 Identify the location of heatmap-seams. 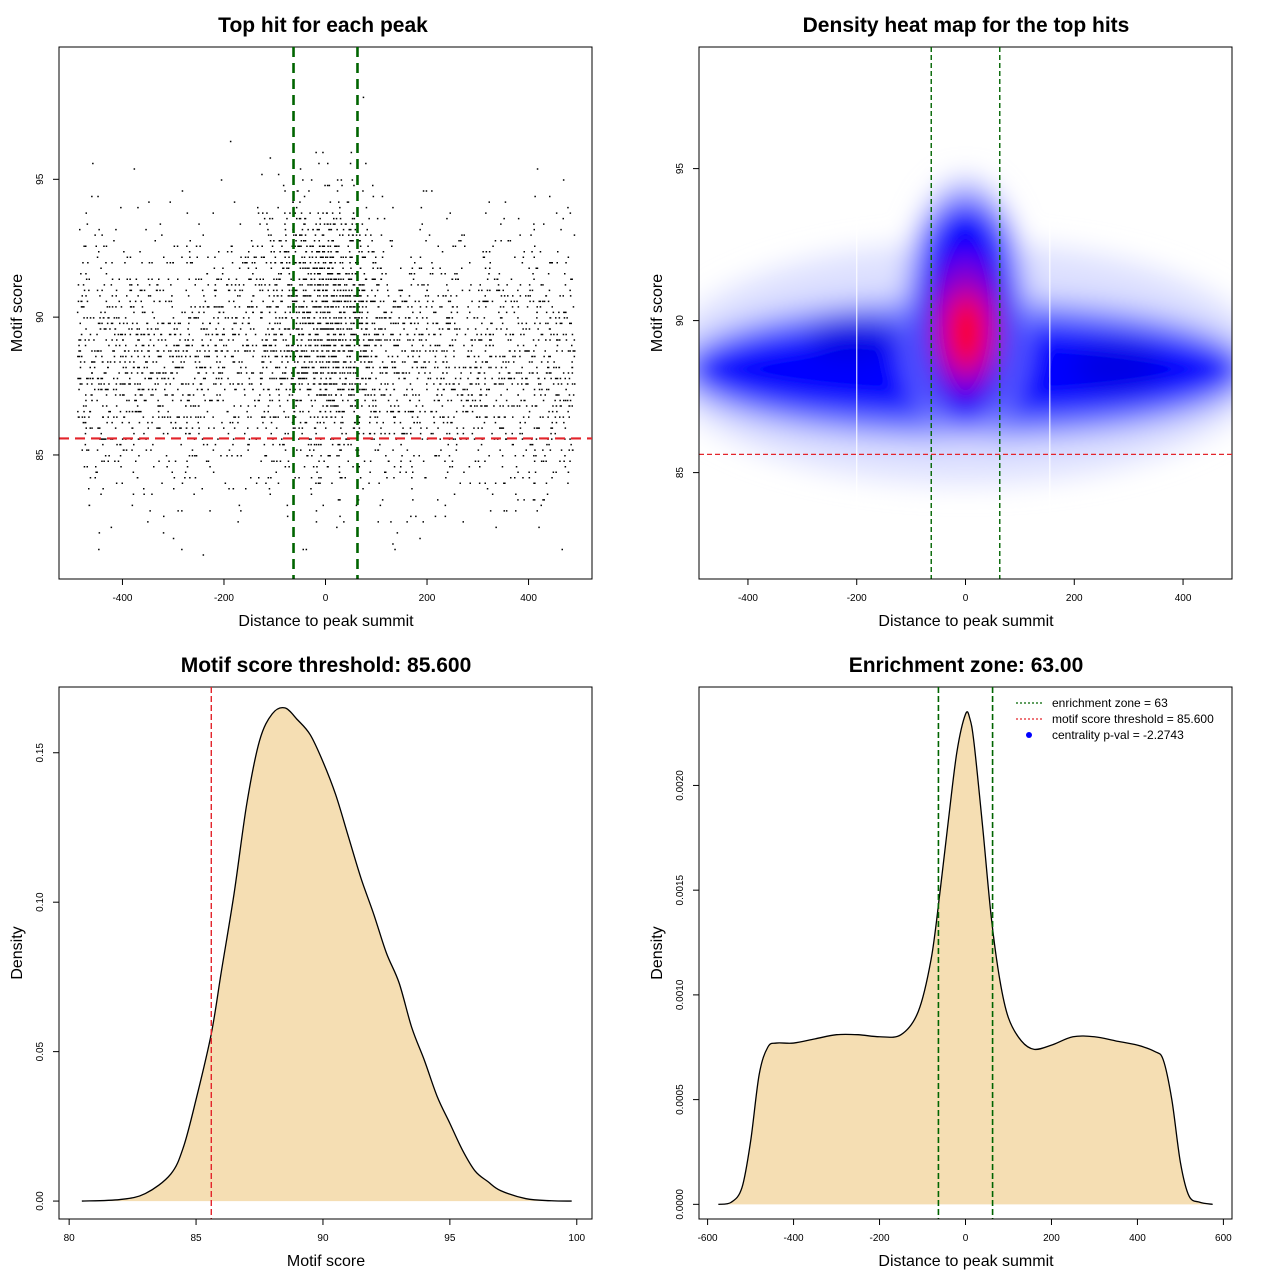
(953, 313).